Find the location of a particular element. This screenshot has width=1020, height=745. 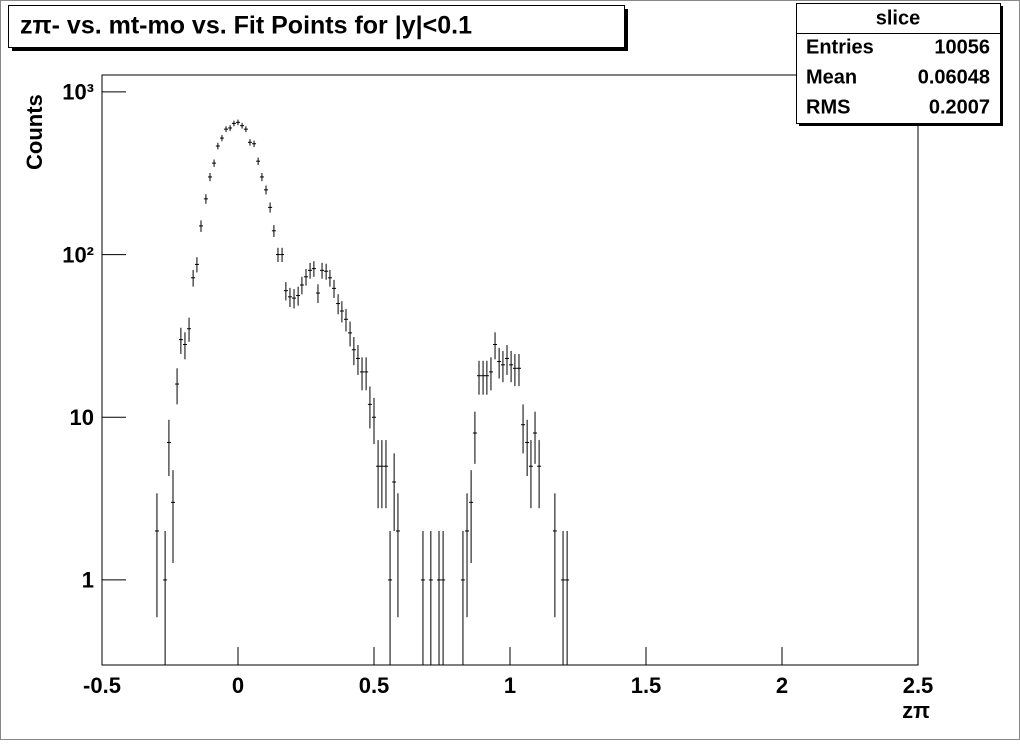

stats-value: 10056 is located at coordinates (962, 47).